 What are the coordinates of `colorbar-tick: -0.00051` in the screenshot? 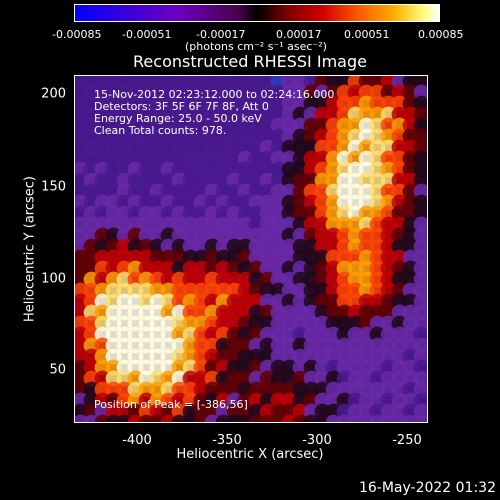 It's located at (147, 34).